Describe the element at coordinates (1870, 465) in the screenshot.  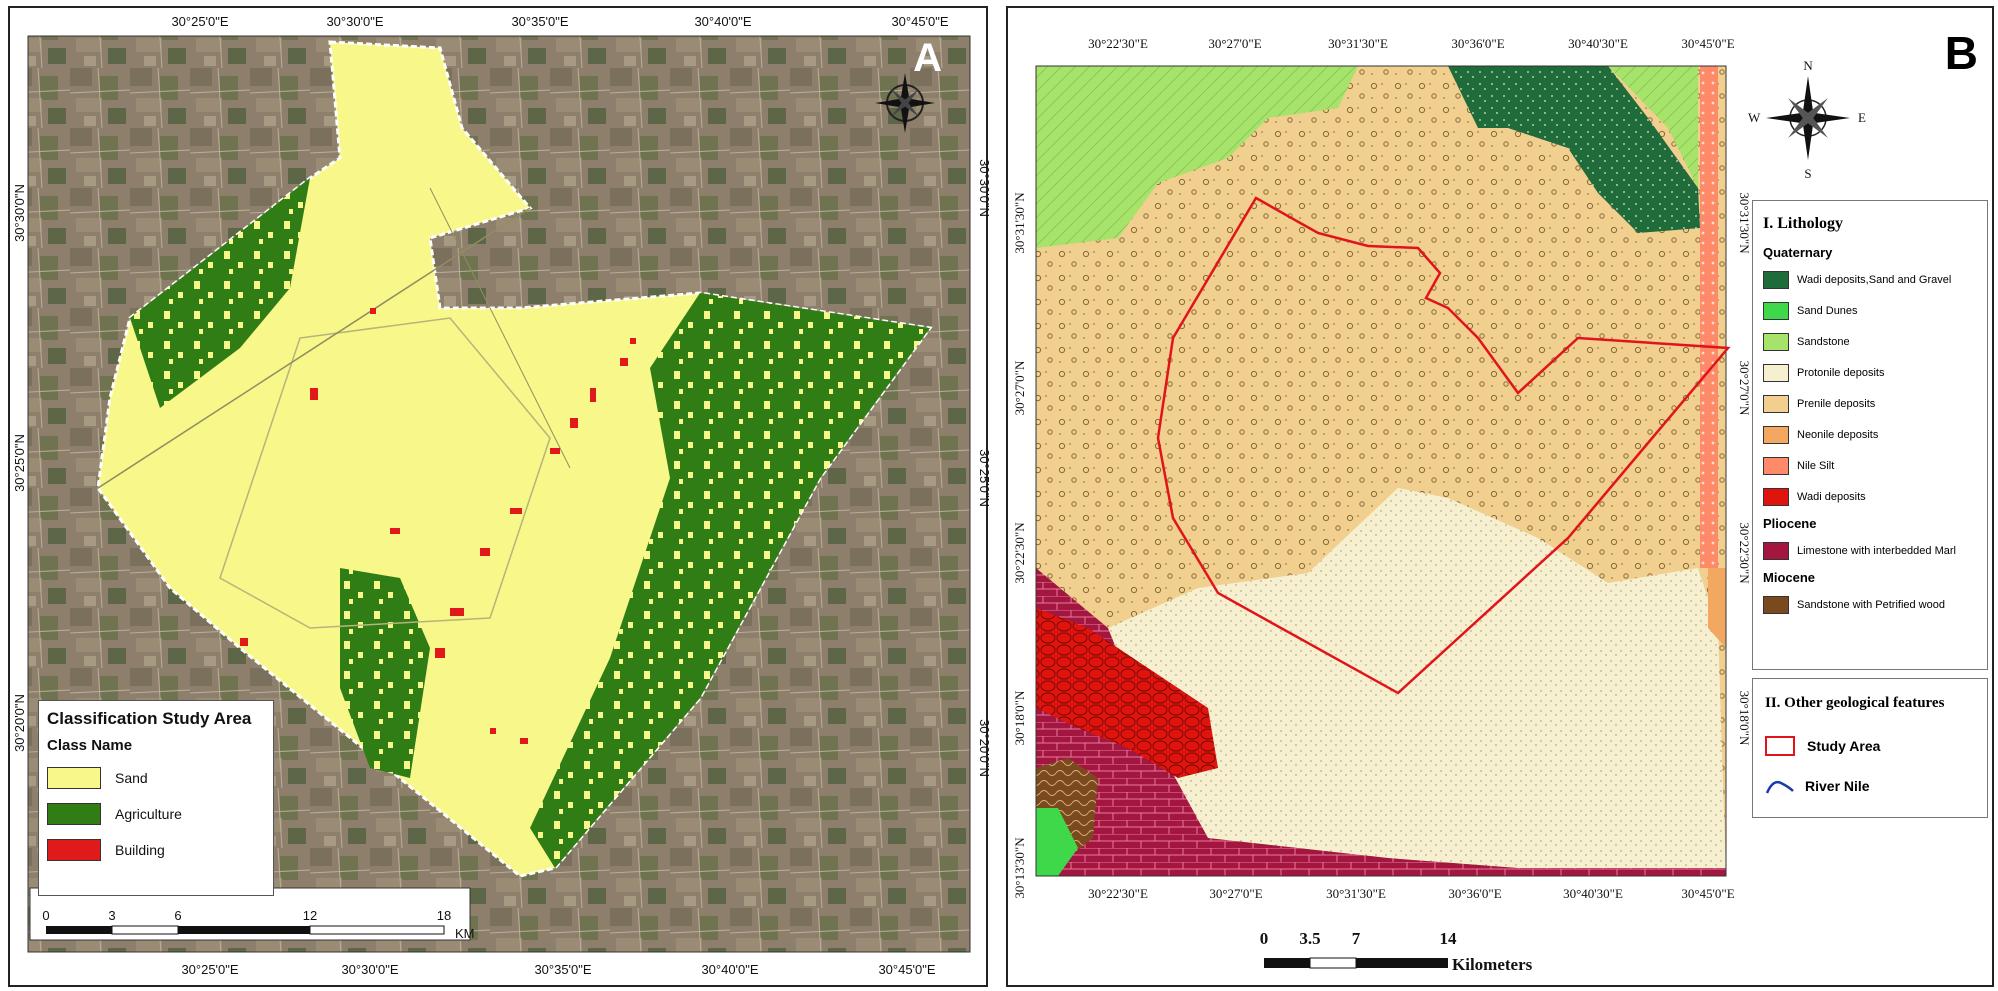
I see `legend-item: Nile Silt` at that location.